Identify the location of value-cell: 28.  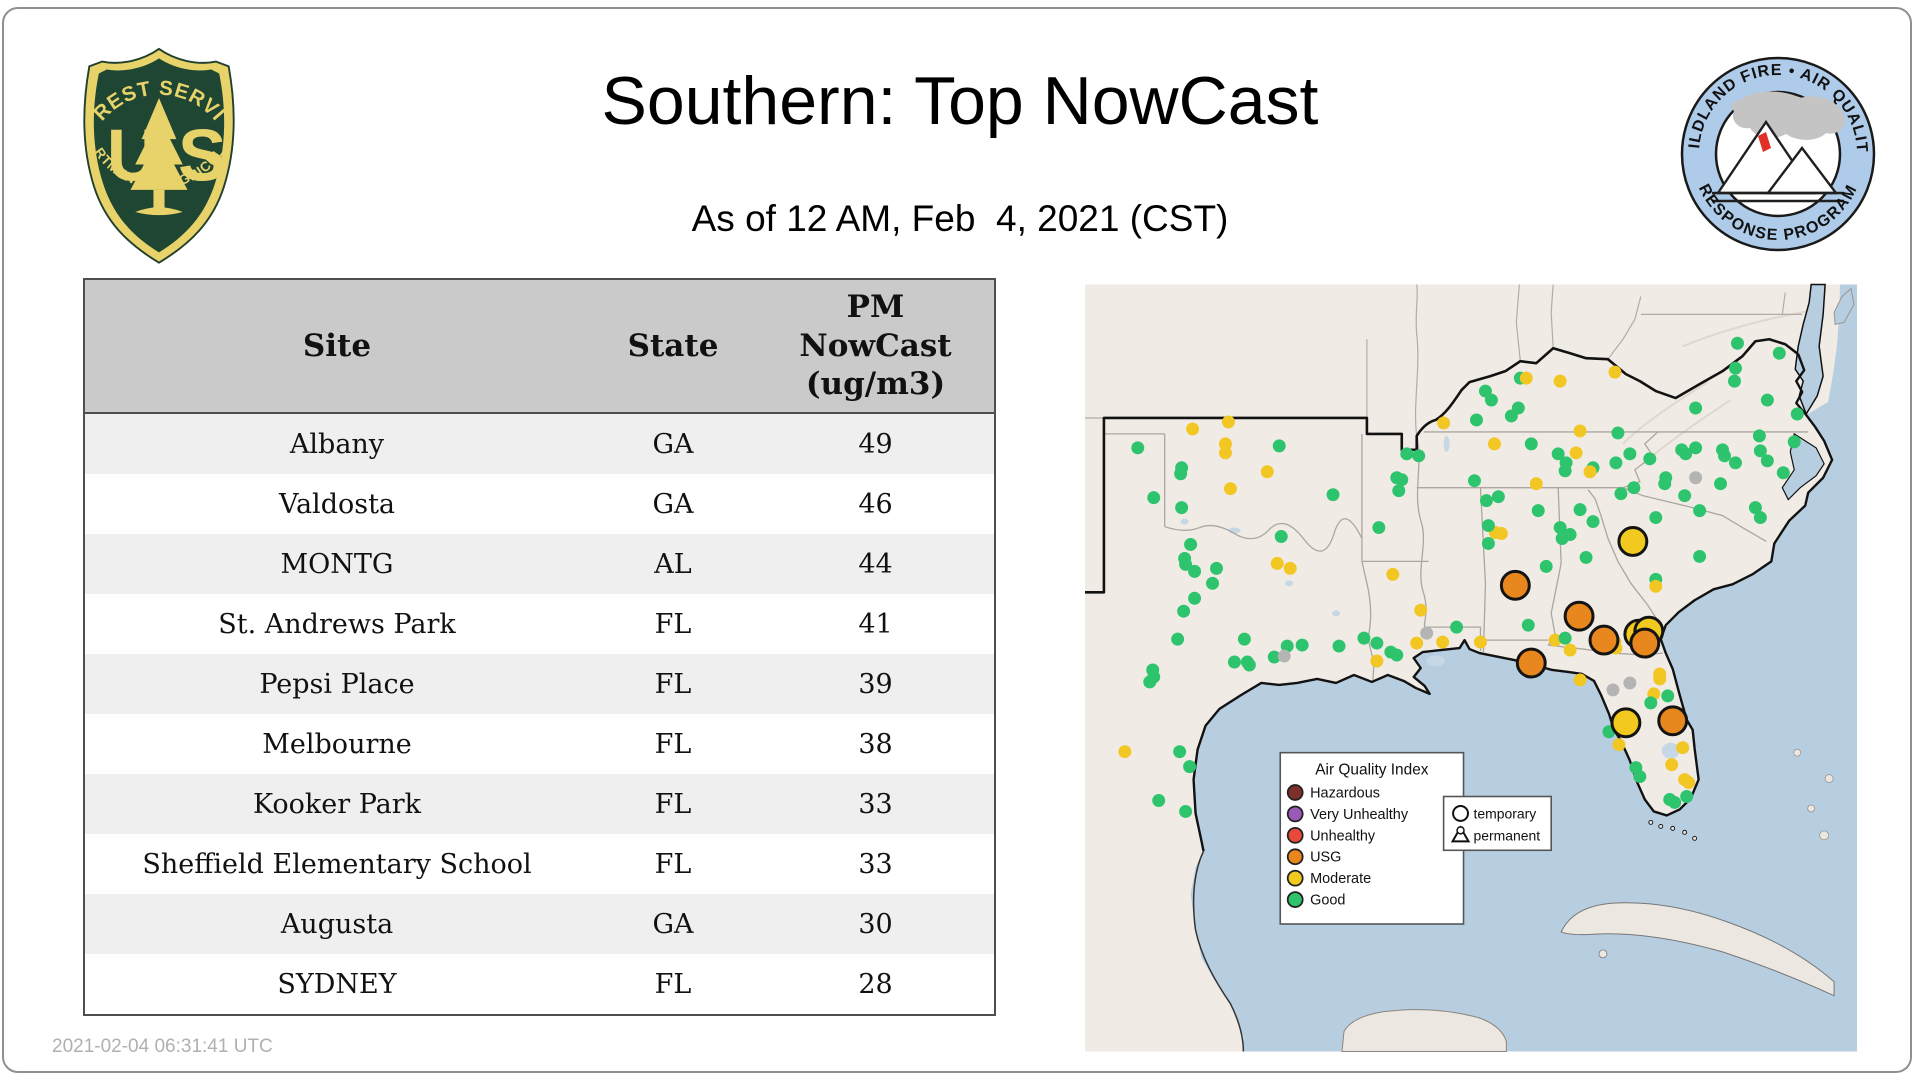
(875, 984).